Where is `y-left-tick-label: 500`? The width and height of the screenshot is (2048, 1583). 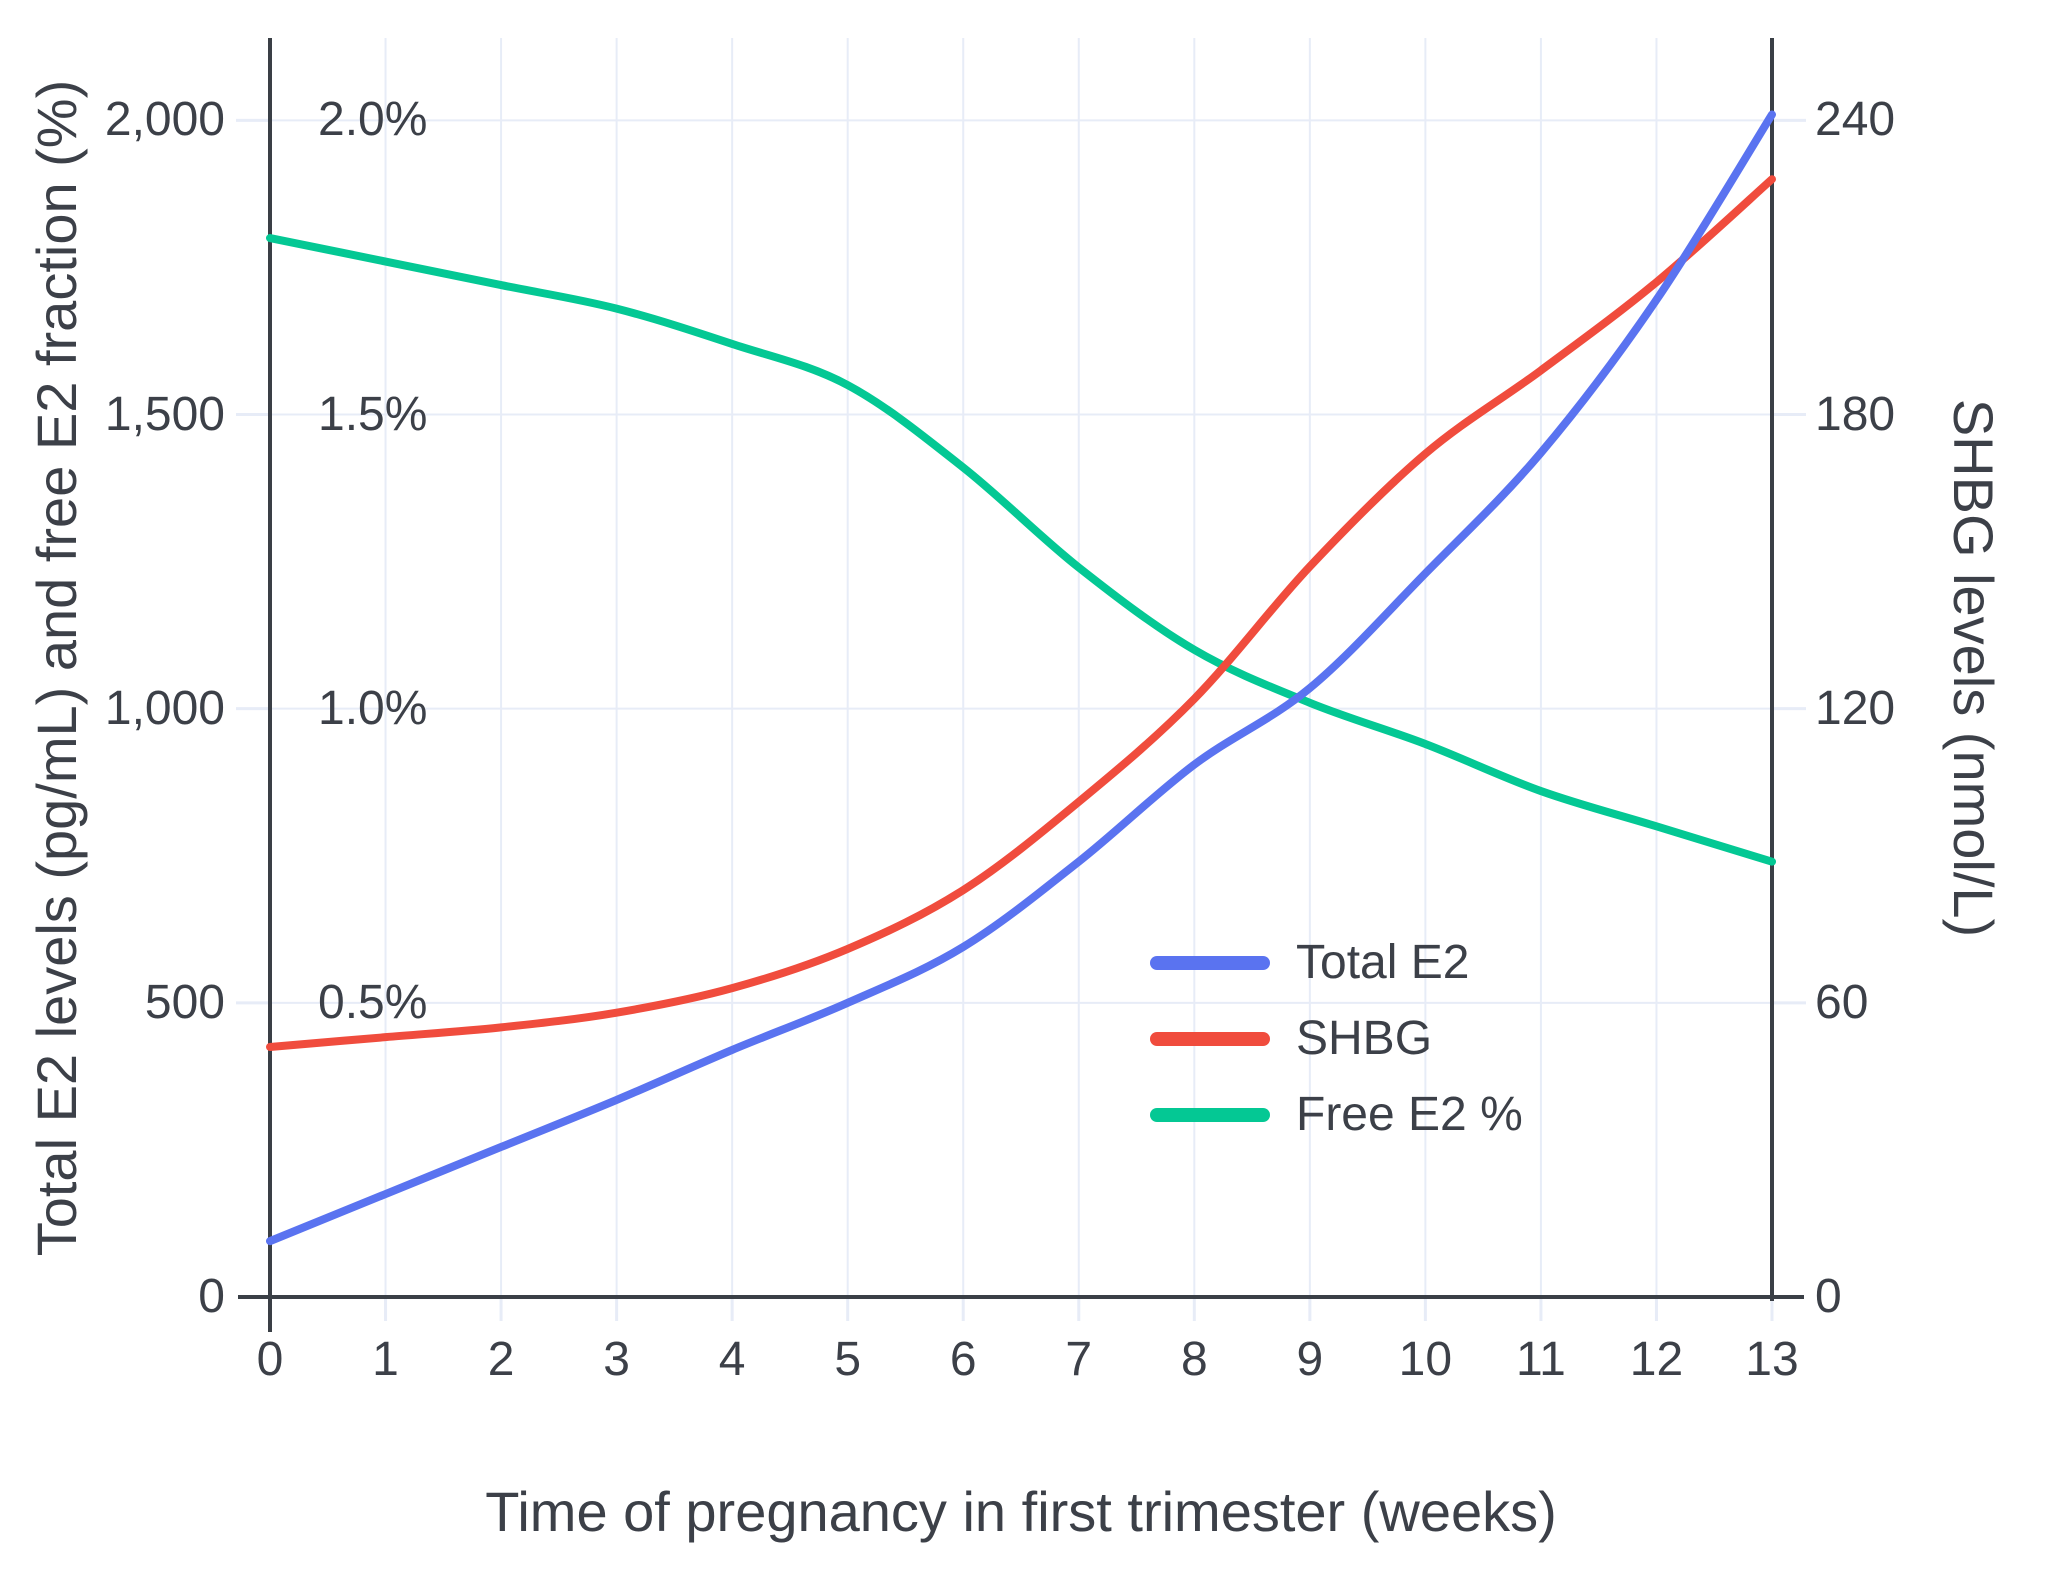 y-left-tick-label: 500 is located at coordinates (184, 1002).